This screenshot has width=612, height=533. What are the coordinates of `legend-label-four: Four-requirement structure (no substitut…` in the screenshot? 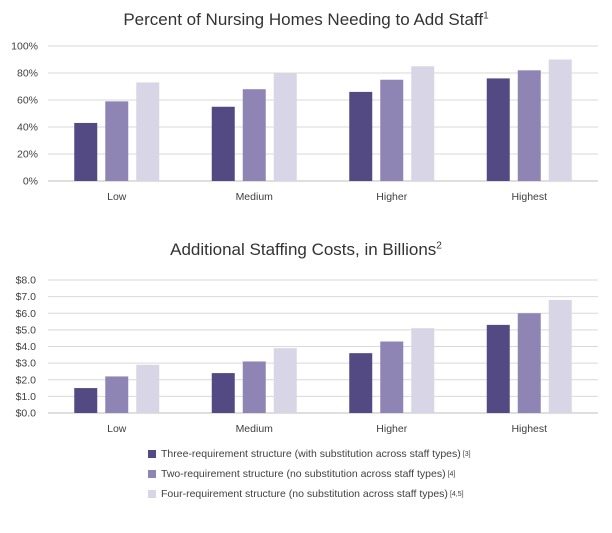 It's located at (304, 494).